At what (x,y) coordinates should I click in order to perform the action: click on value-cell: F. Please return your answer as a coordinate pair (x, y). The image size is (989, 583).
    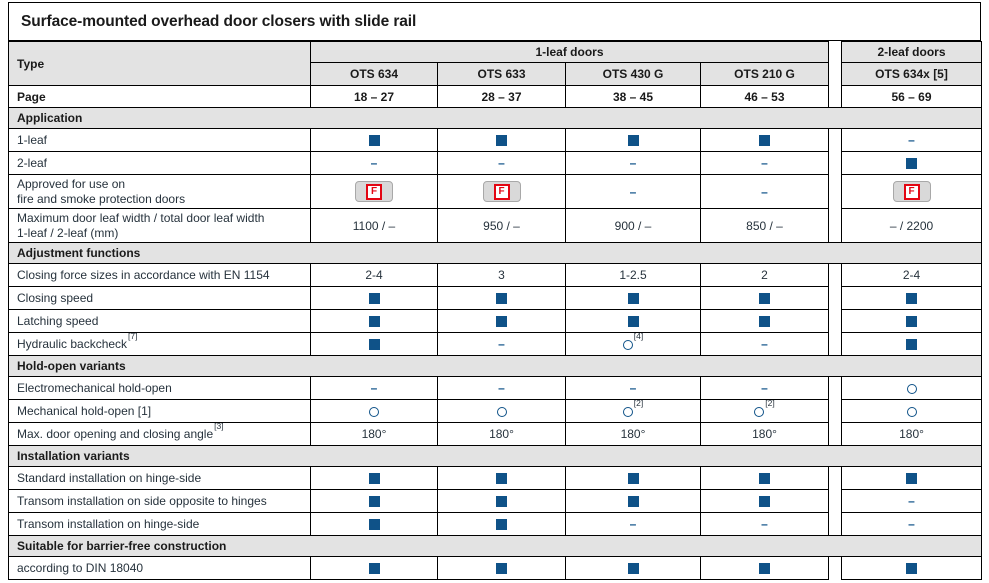
    Looking at the image, I should click on (374, 191).